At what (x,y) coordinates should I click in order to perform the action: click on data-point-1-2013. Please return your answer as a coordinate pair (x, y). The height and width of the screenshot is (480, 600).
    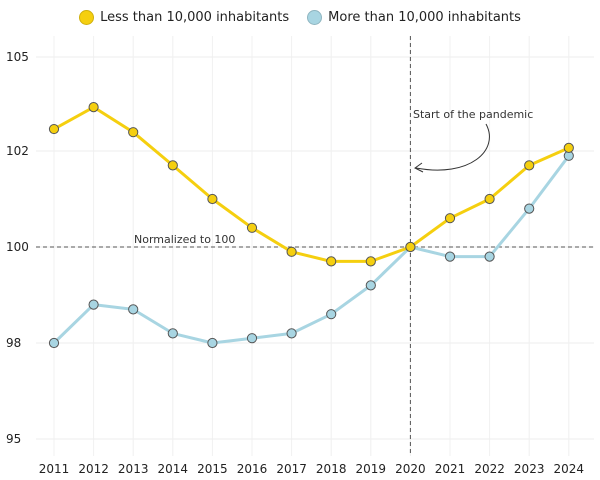
    Looking at the image, I should click on (133, 309).